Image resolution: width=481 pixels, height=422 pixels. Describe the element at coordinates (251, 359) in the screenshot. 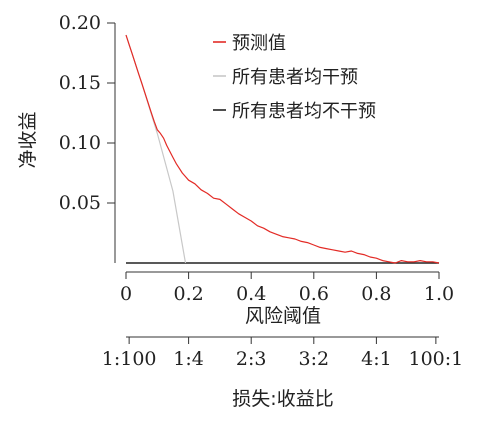

I see `secondary-tick-label: 2:3` at that location.